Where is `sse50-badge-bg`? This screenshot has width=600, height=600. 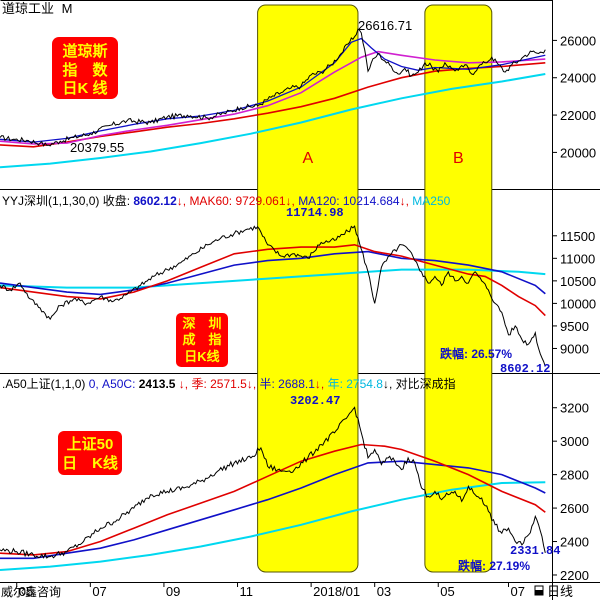
sse50-badge-bg is located at coordinates (90, 453).